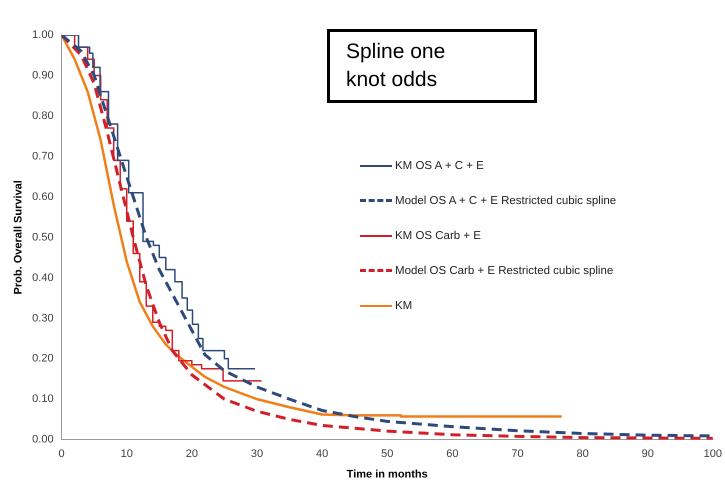 The height and width of the screenshot is (489, 725). I want to click on x-tick-label: 90, so click(648, 454).